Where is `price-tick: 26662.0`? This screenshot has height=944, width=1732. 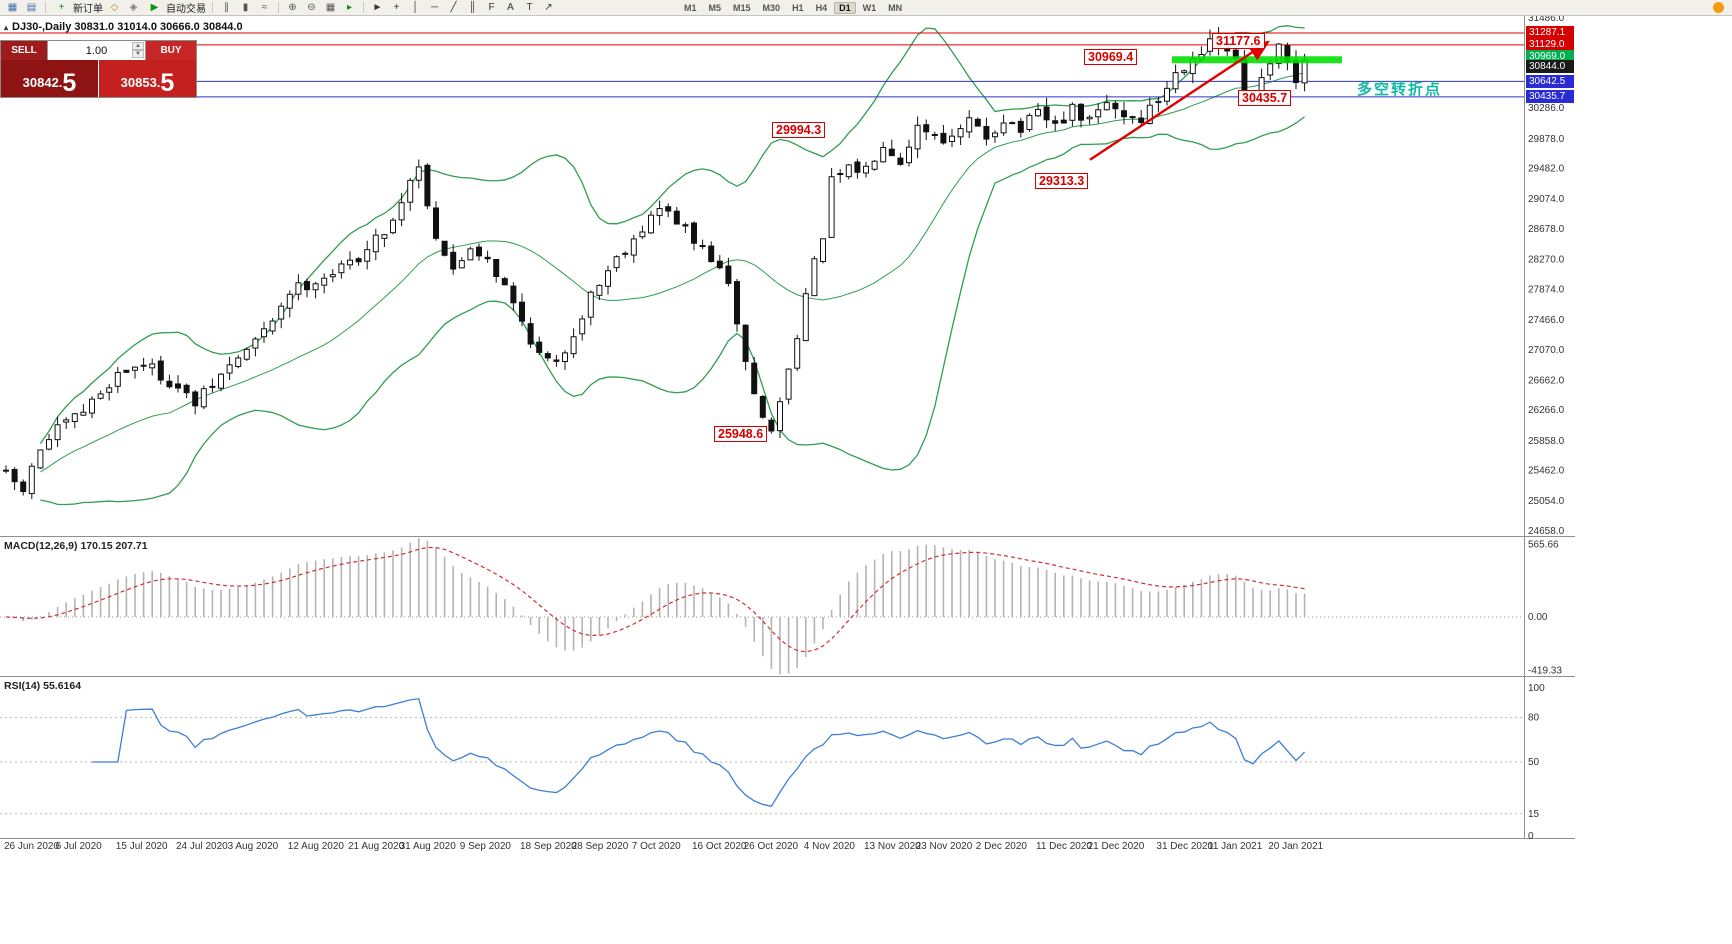
price-tick: 26662.0 is located at coordinates (1546, 380).